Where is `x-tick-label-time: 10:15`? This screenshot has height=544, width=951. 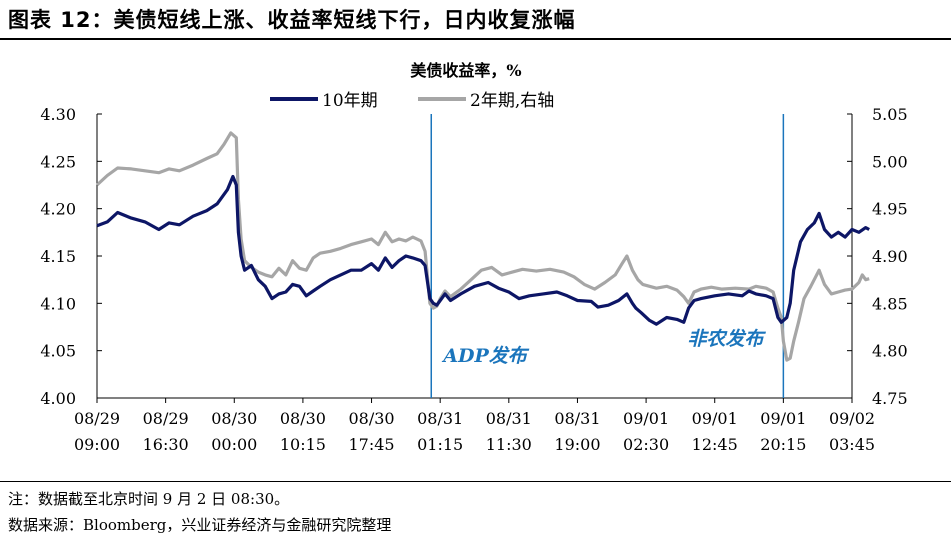 x-tick-label-time: 10:15 is located at coordinates (303, 444).